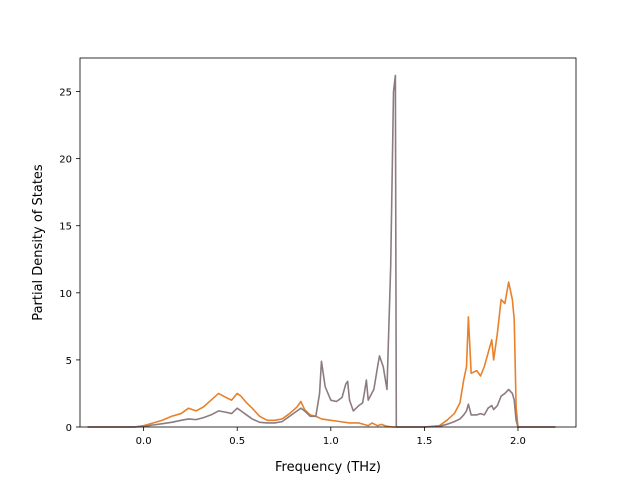 Image resolution: width=640 pixels, height=480 pixels. I want to click on y-tick-label-3: 15, so click(65, 227).